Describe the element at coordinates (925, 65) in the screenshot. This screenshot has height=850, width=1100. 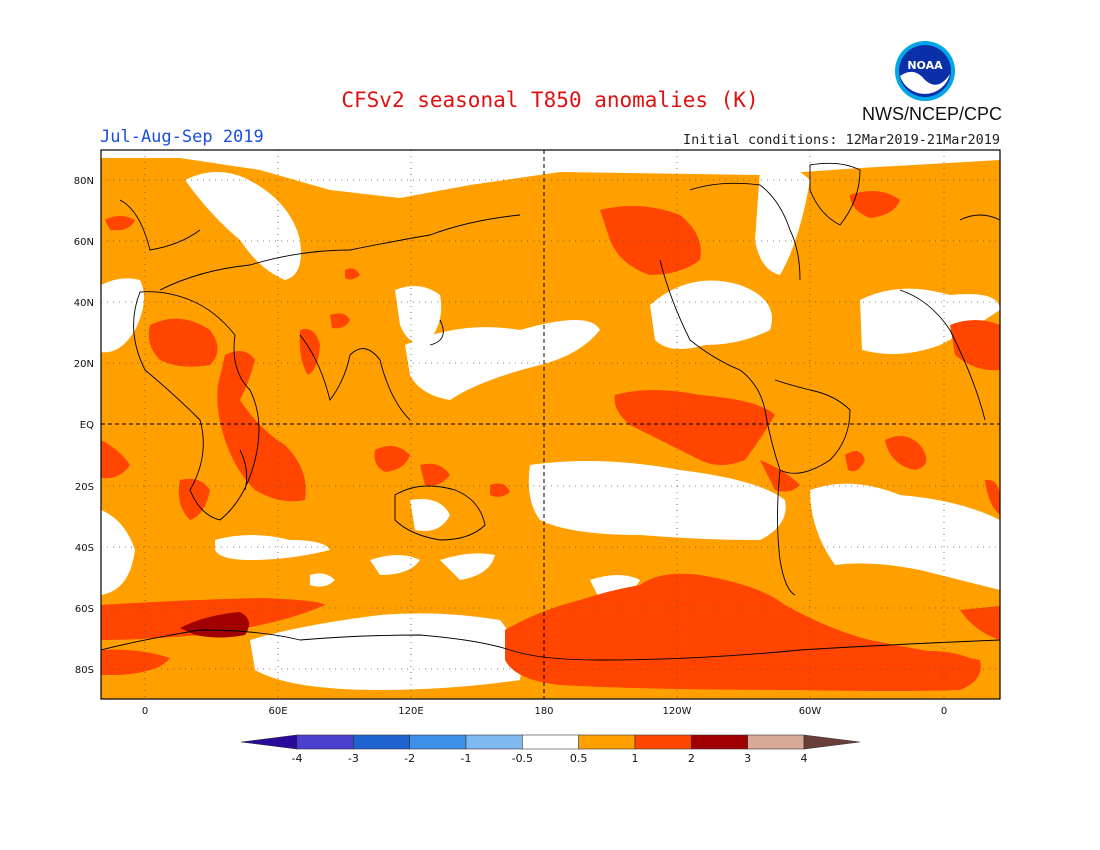
I see `logo-text: NOAA` at that location.